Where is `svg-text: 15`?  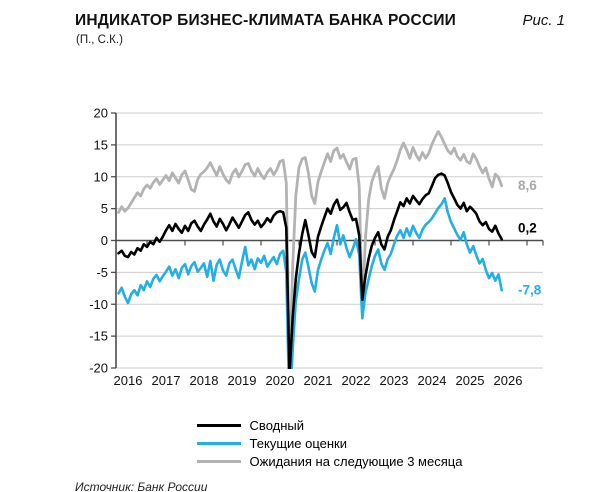
svg-text: 15 is located at coordinates (101, 144).